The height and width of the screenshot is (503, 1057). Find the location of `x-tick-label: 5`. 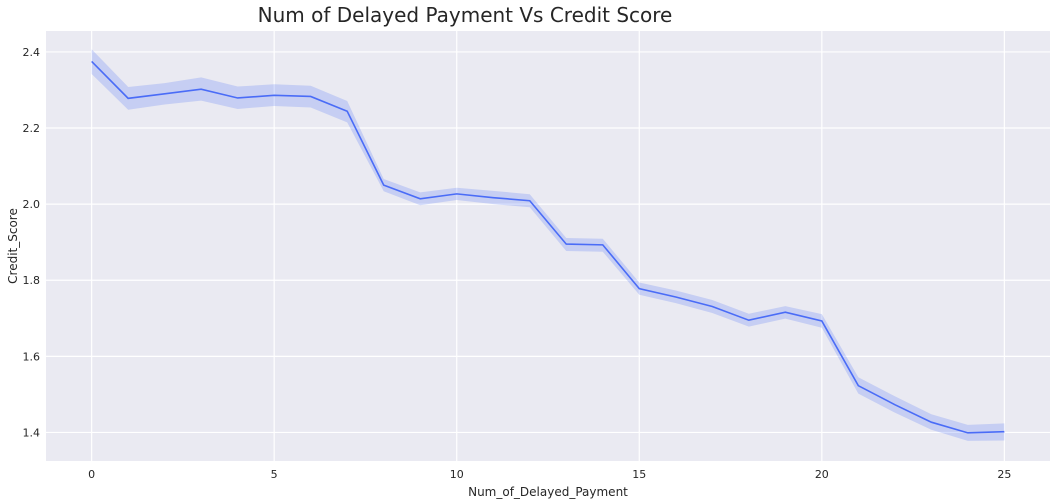

x-tick-label: 5 is located at coordinates (274, 474).